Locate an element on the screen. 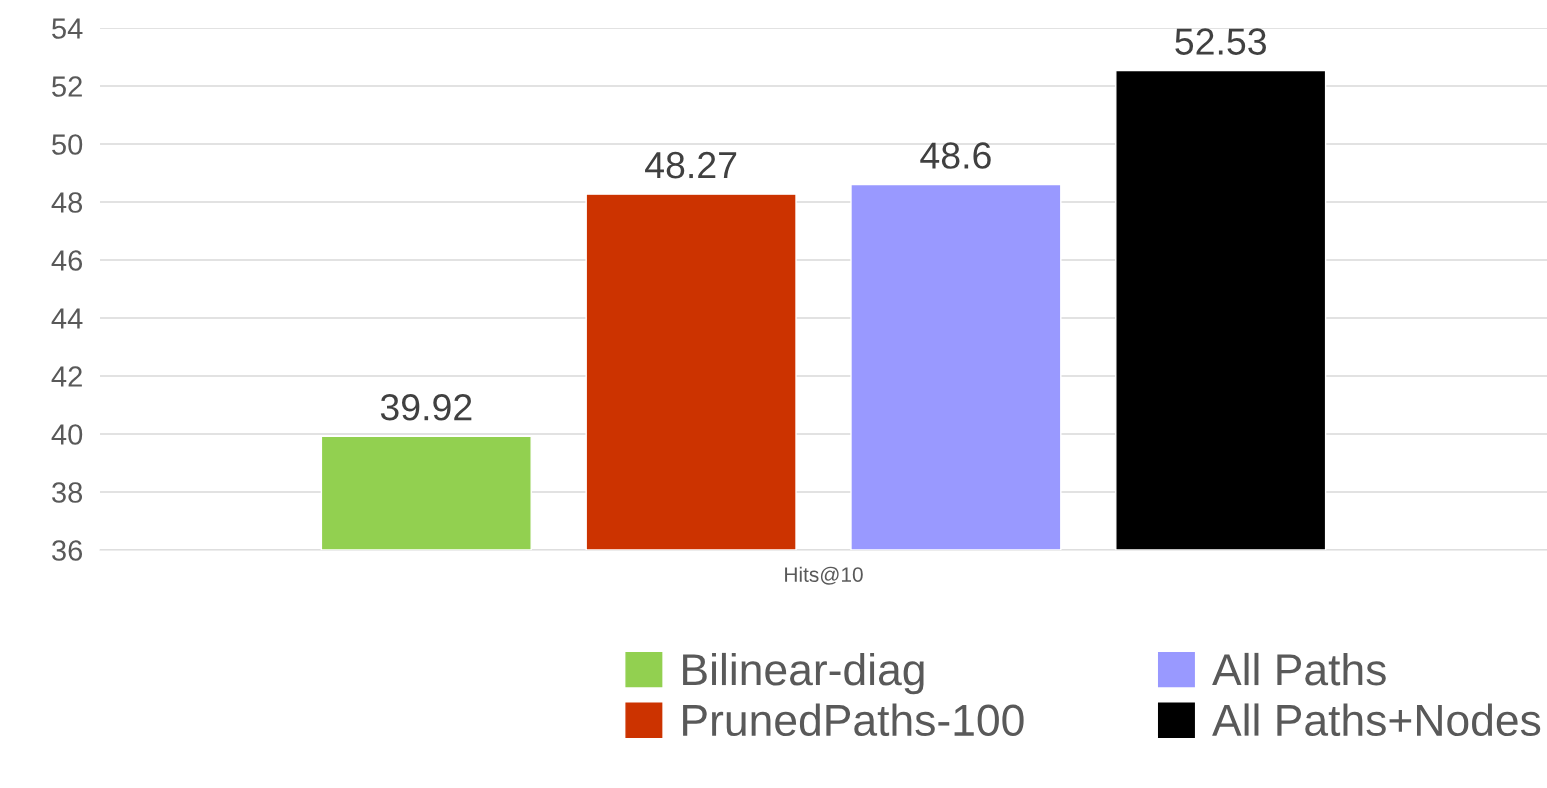 The image size is (1547, 788). y-tick-label: 46 is located at coordinates (67, 260).